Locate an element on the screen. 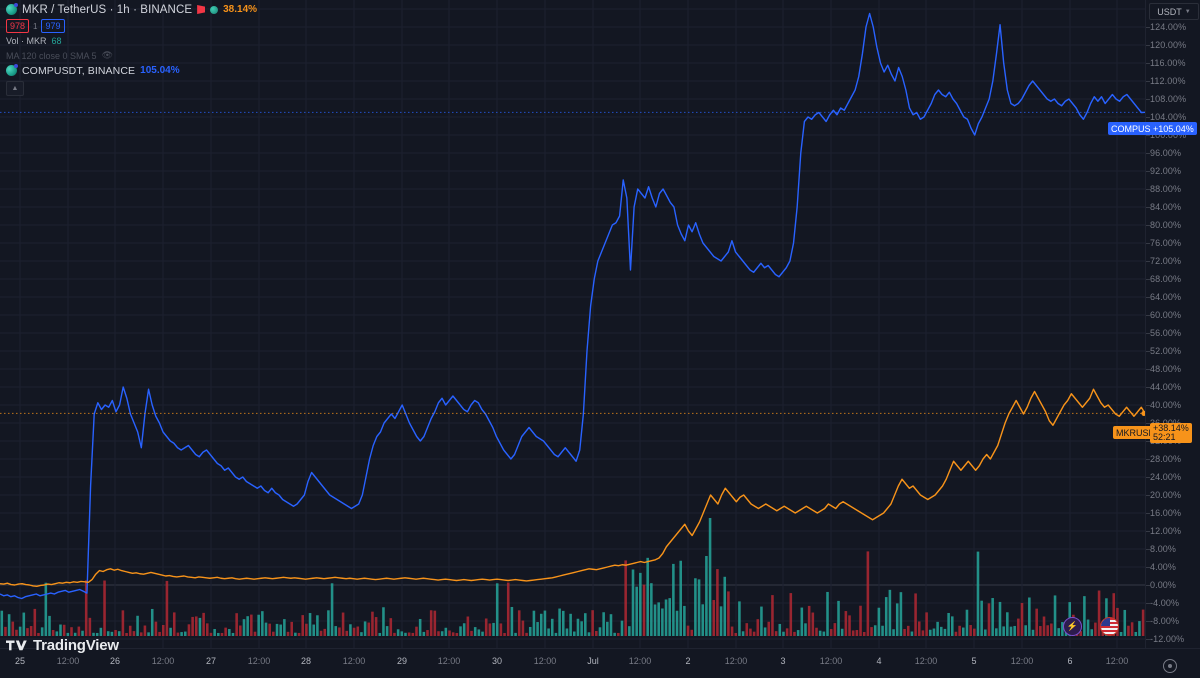 The height and width of the screenshot is (678, 1200). price-axis-tick: 76.00% is located at coordinates (1166, 243).